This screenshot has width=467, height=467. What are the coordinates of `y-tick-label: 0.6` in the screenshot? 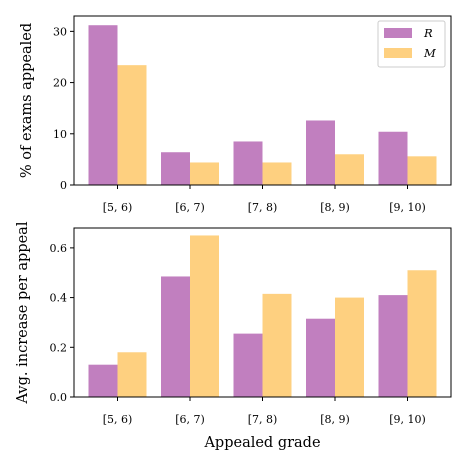 It's located at (59, 248).